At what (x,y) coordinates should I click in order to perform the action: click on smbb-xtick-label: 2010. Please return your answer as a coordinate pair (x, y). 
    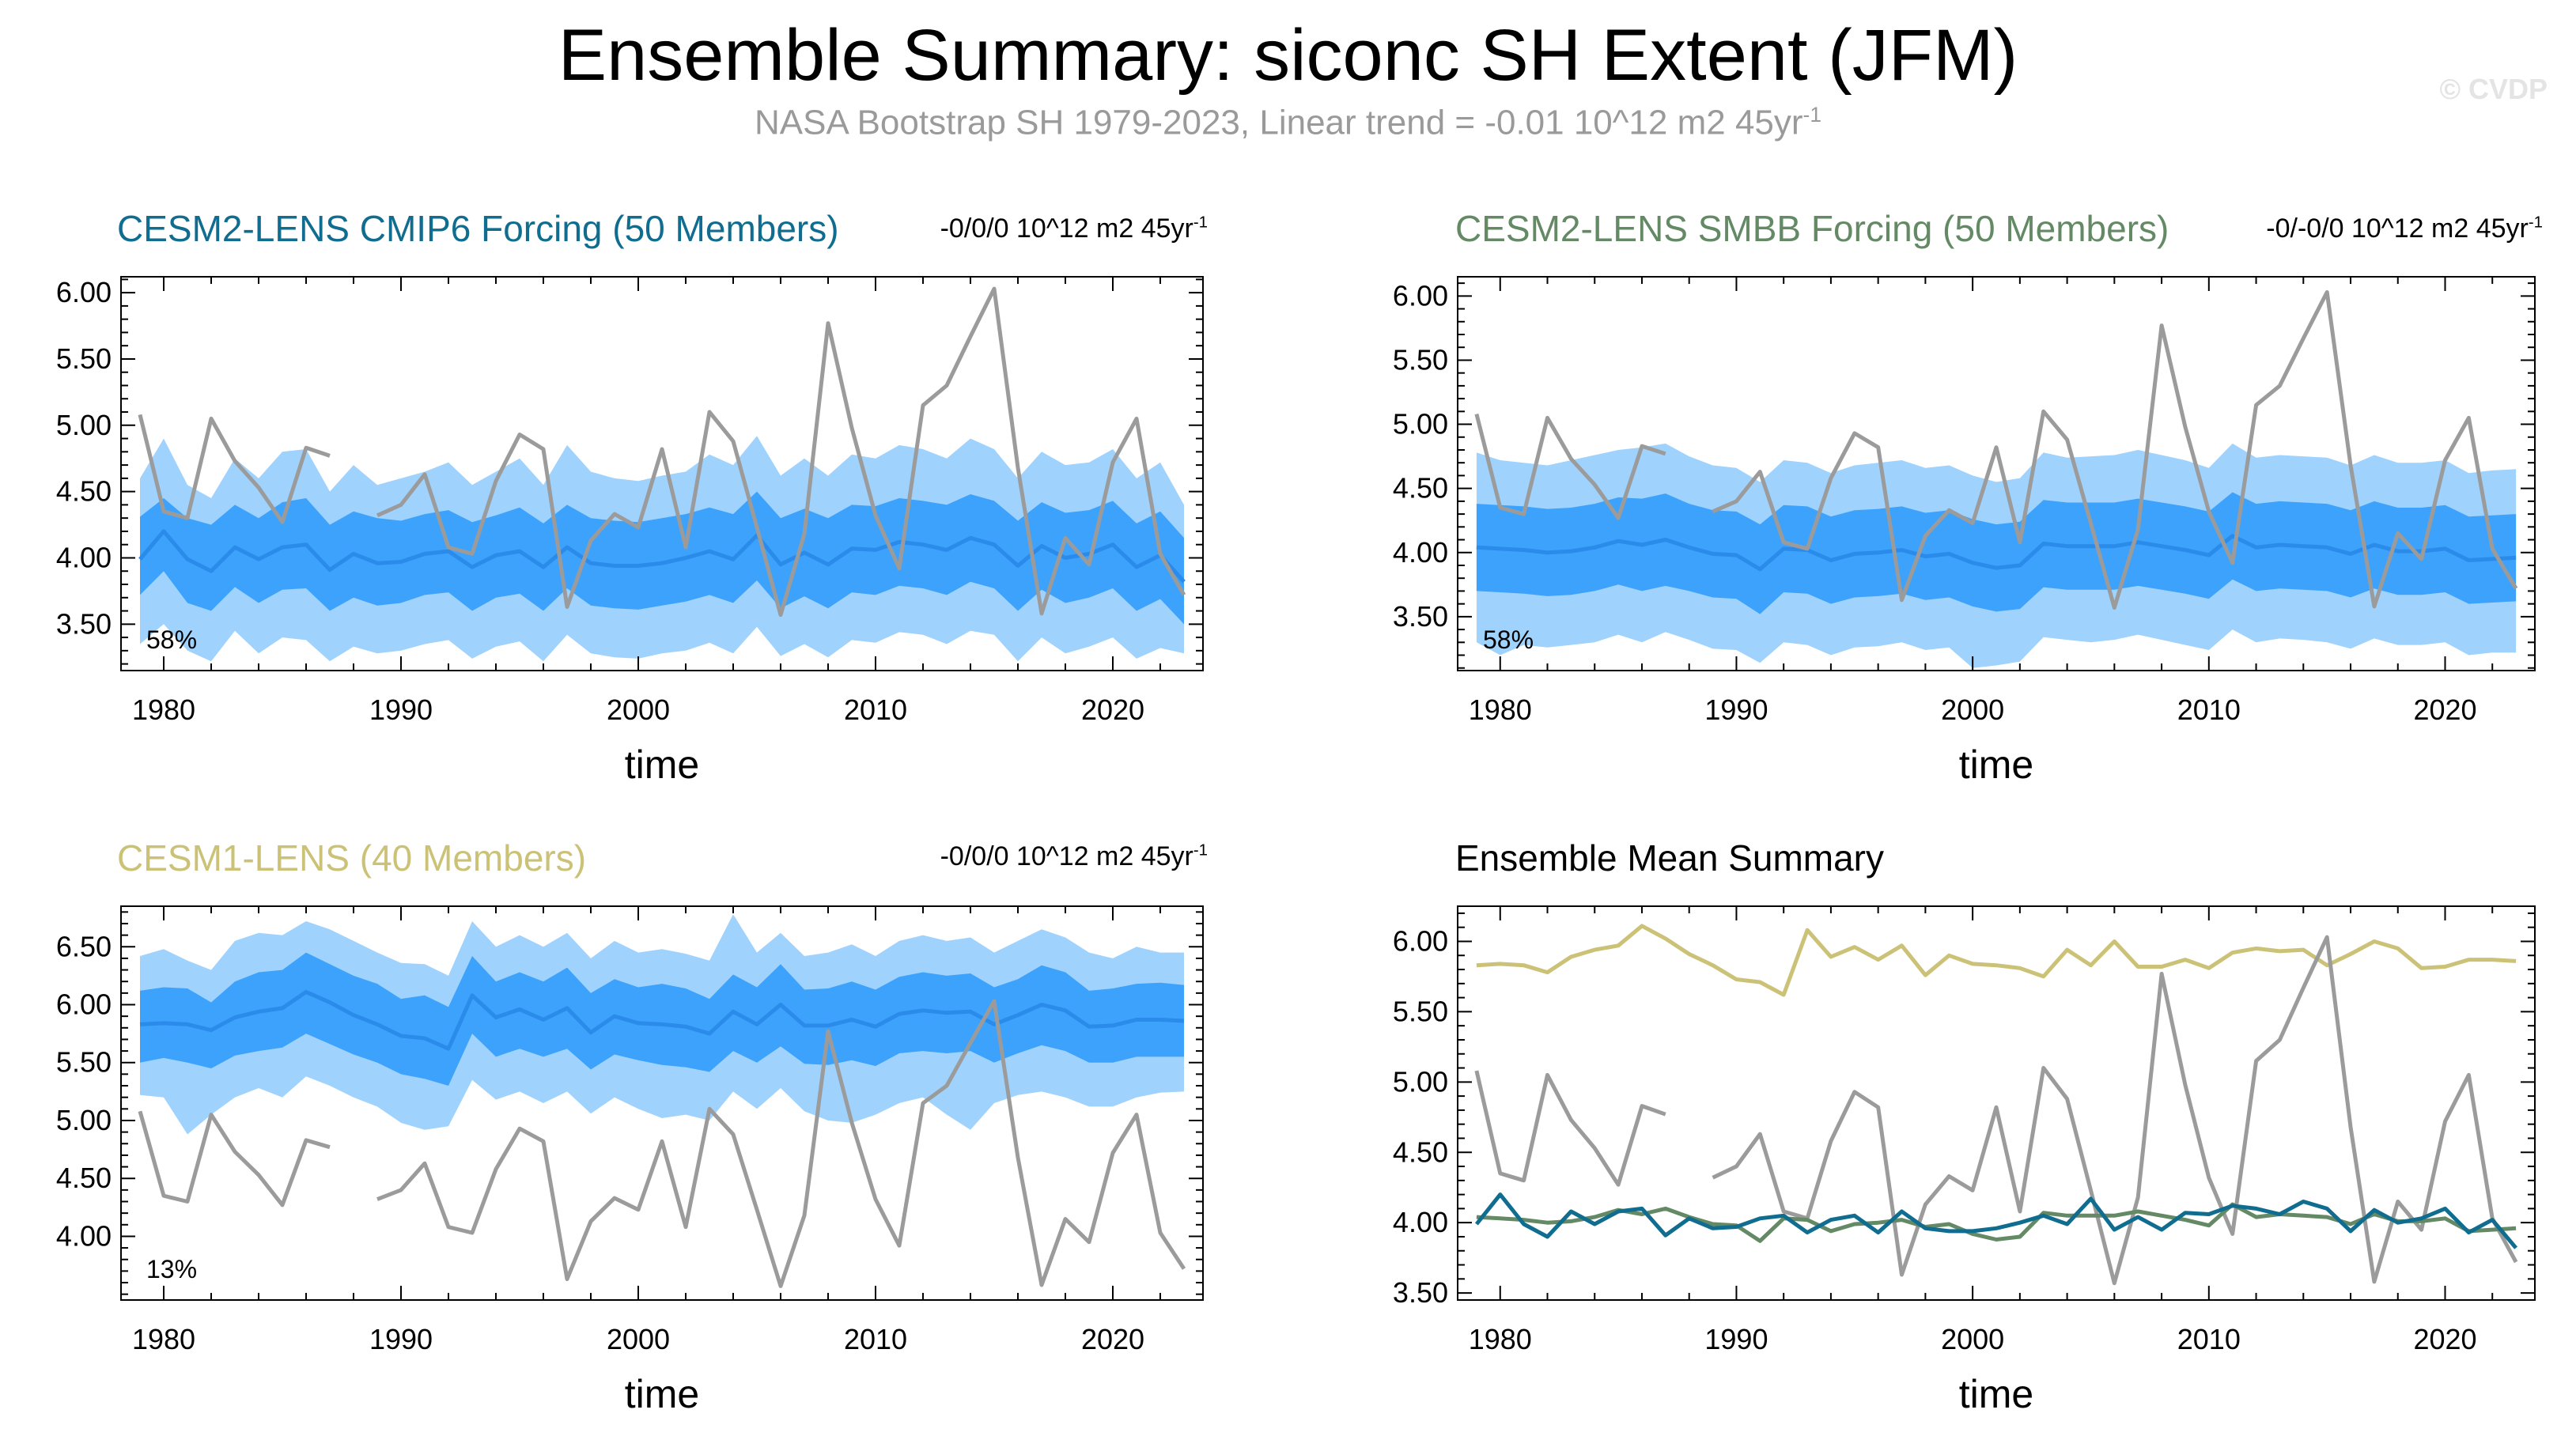
    Looking at the image, I should click on (2209, 709).